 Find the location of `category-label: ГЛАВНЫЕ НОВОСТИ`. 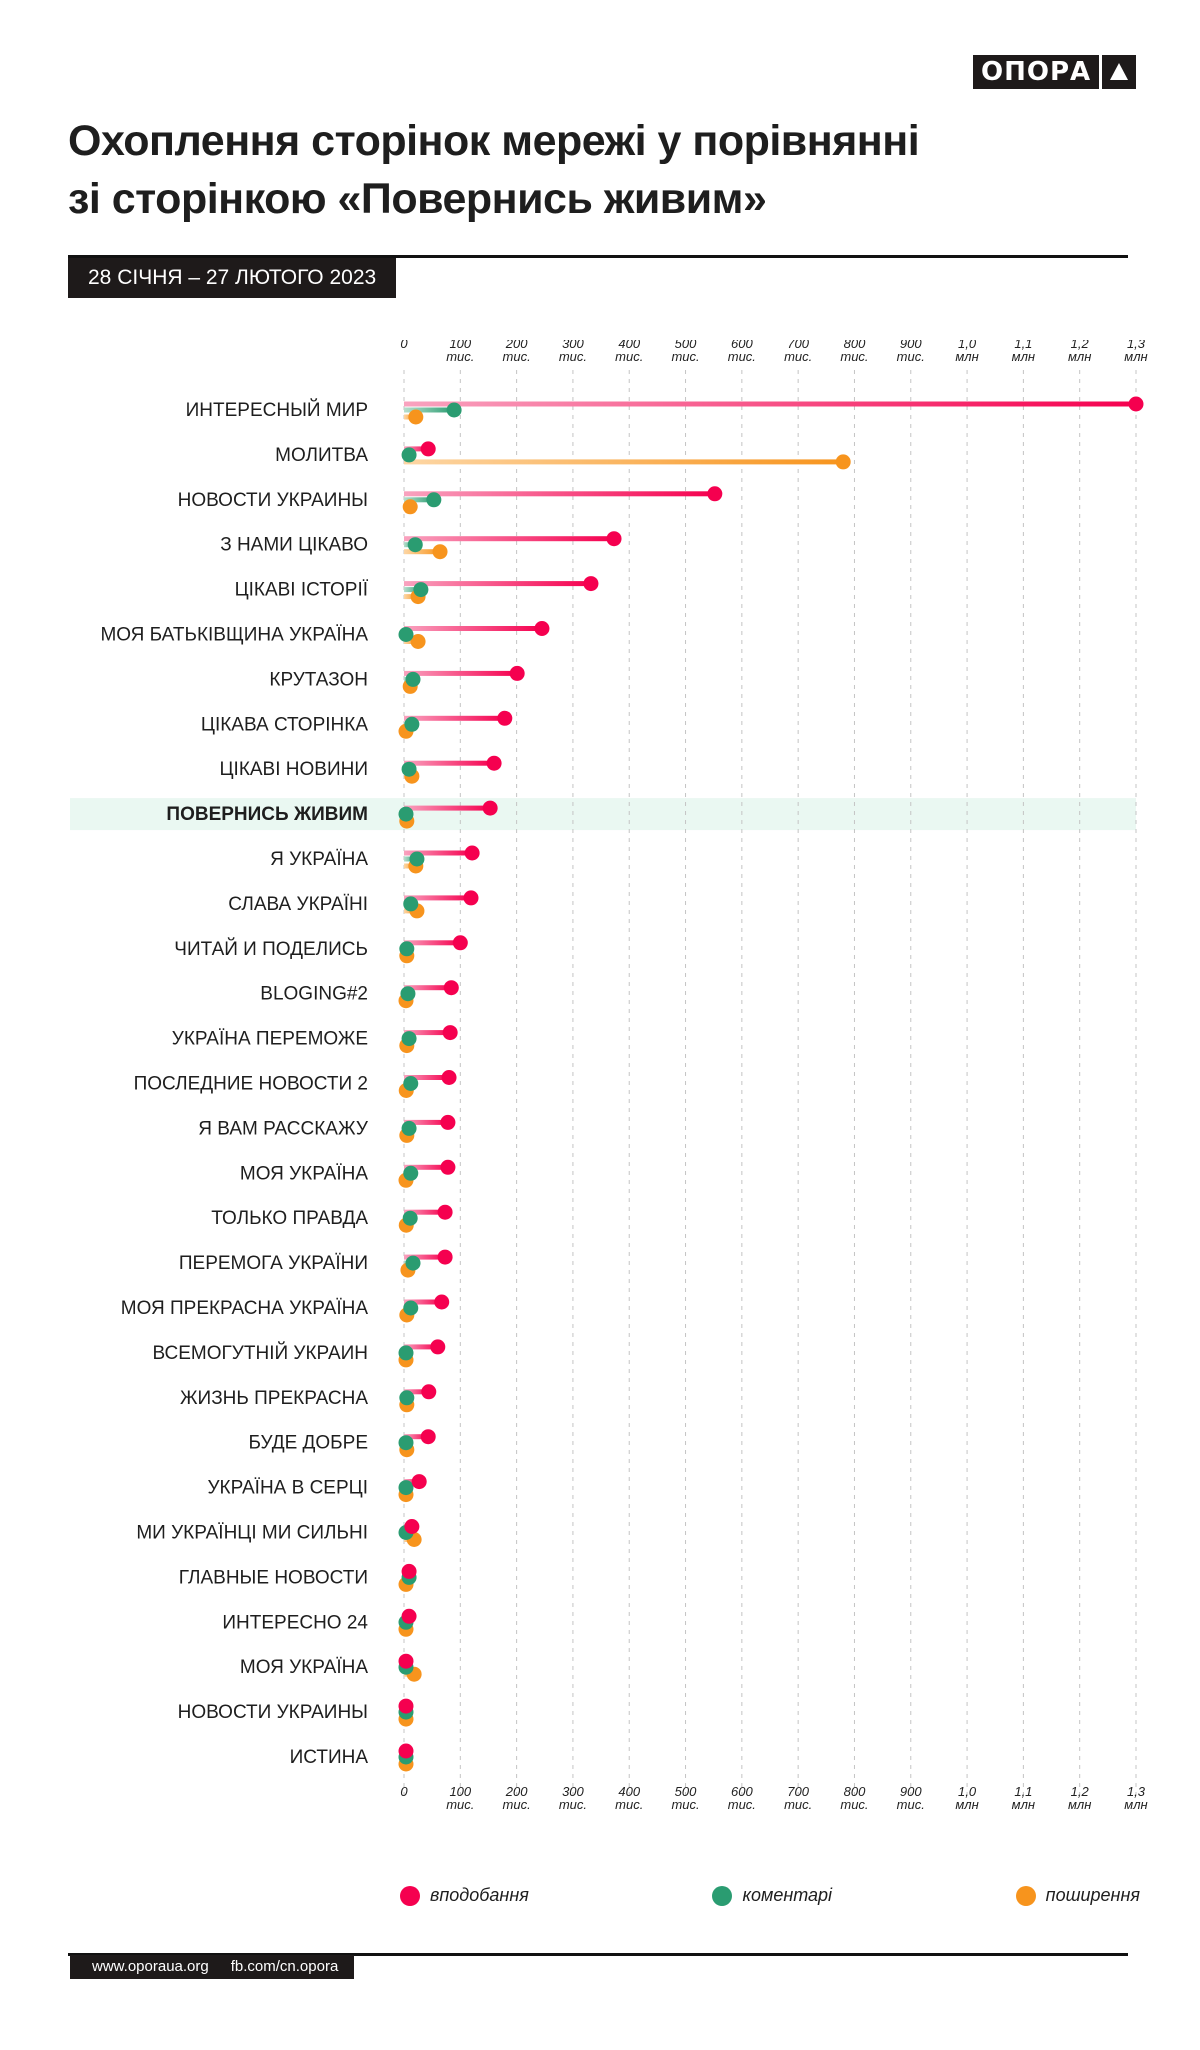

category-label: ГЛАВНЫЕ НОВОСТИ is located at coordinates (273, 1577).